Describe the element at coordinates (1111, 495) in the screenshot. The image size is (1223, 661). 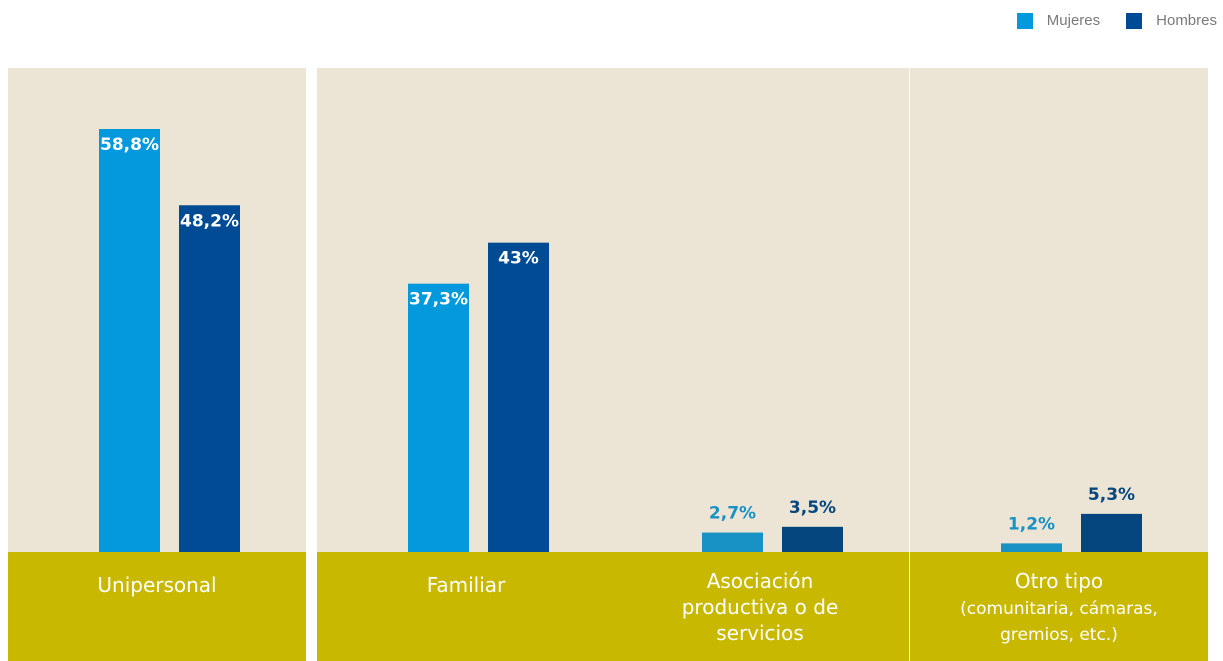
I see `data-label-hombres-3: 5,3%` at that location.